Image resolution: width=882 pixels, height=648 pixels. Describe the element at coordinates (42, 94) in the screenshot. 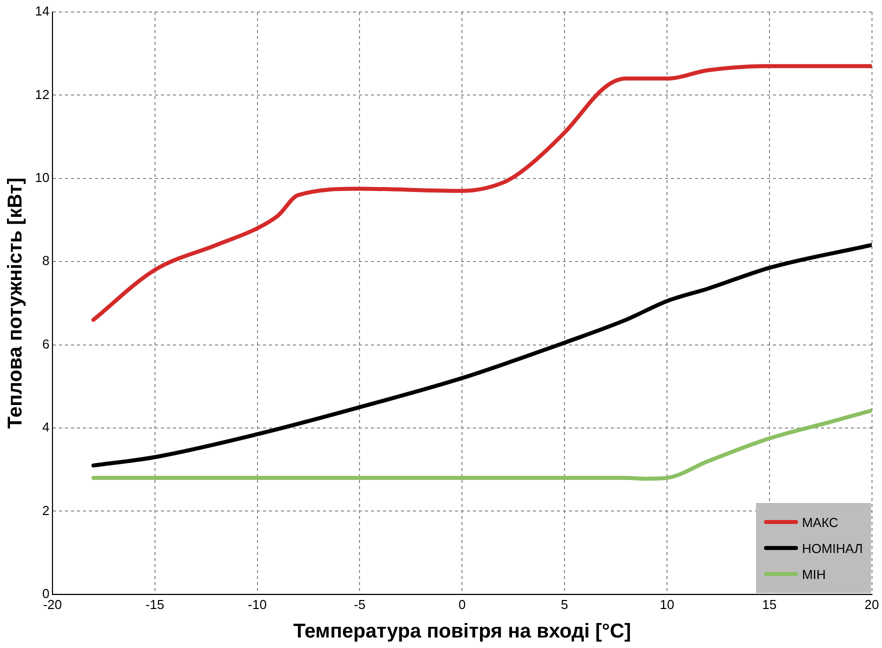

I see `y-tick-label: 12` at that location.